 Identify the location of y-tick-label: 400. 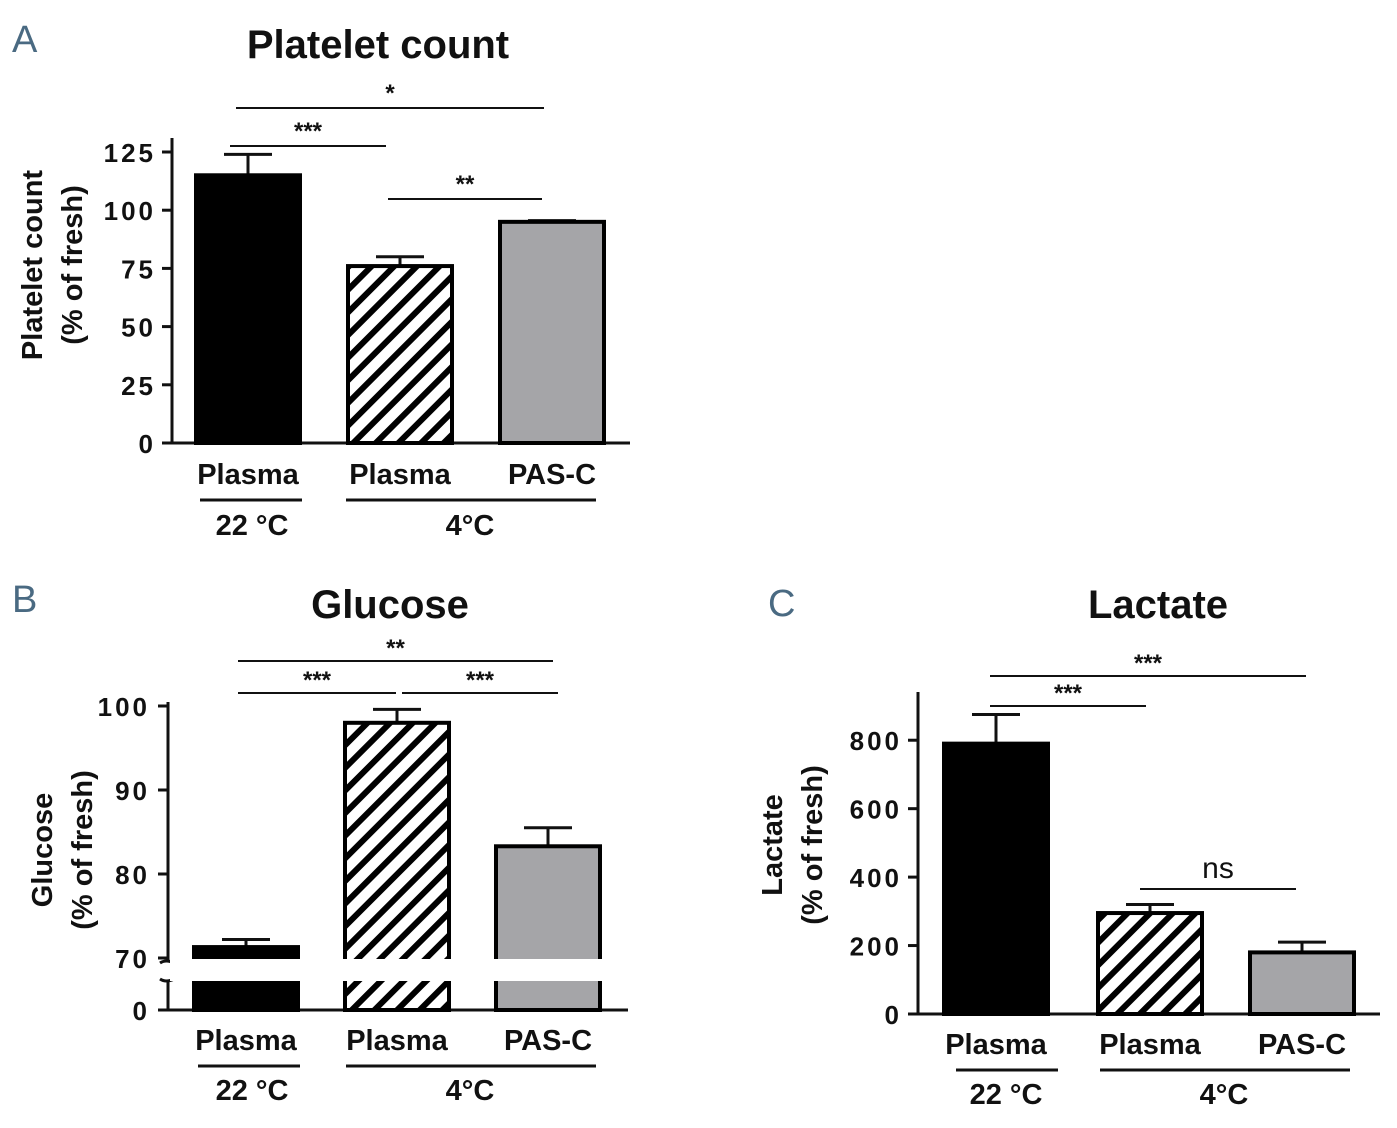
(876, 878).